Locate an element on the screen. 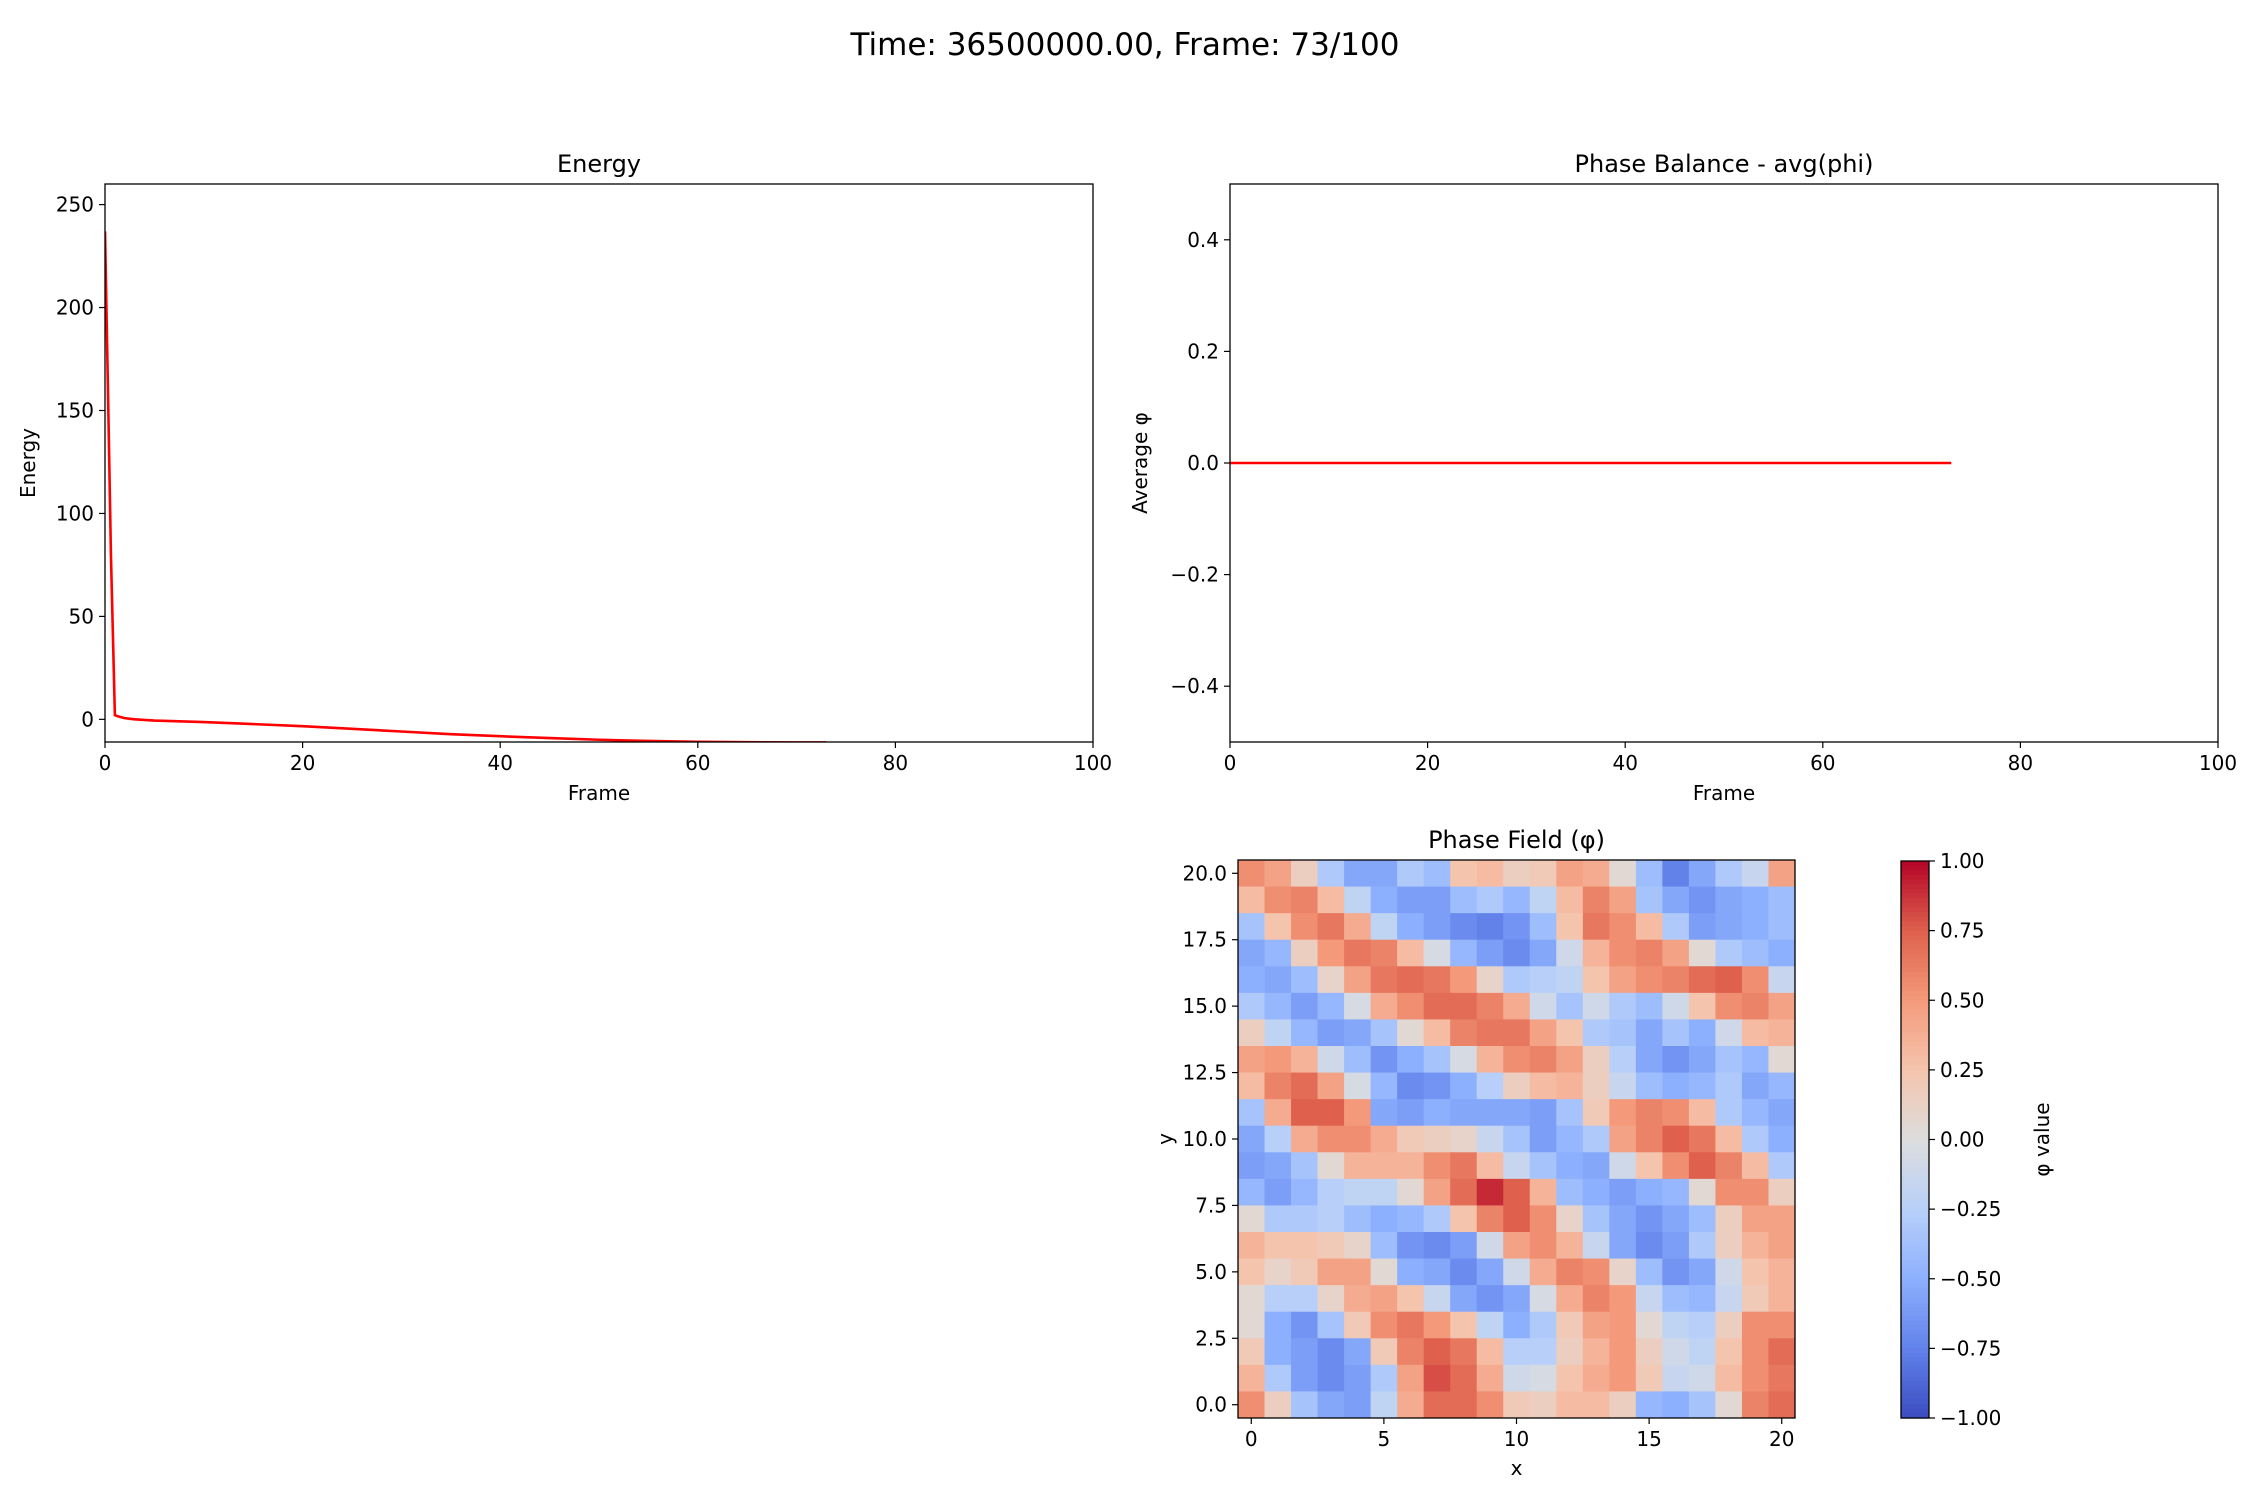 This screenshot has height=1500, width=2250. x-tick-label: 80 is located at coordinates (895, 763).